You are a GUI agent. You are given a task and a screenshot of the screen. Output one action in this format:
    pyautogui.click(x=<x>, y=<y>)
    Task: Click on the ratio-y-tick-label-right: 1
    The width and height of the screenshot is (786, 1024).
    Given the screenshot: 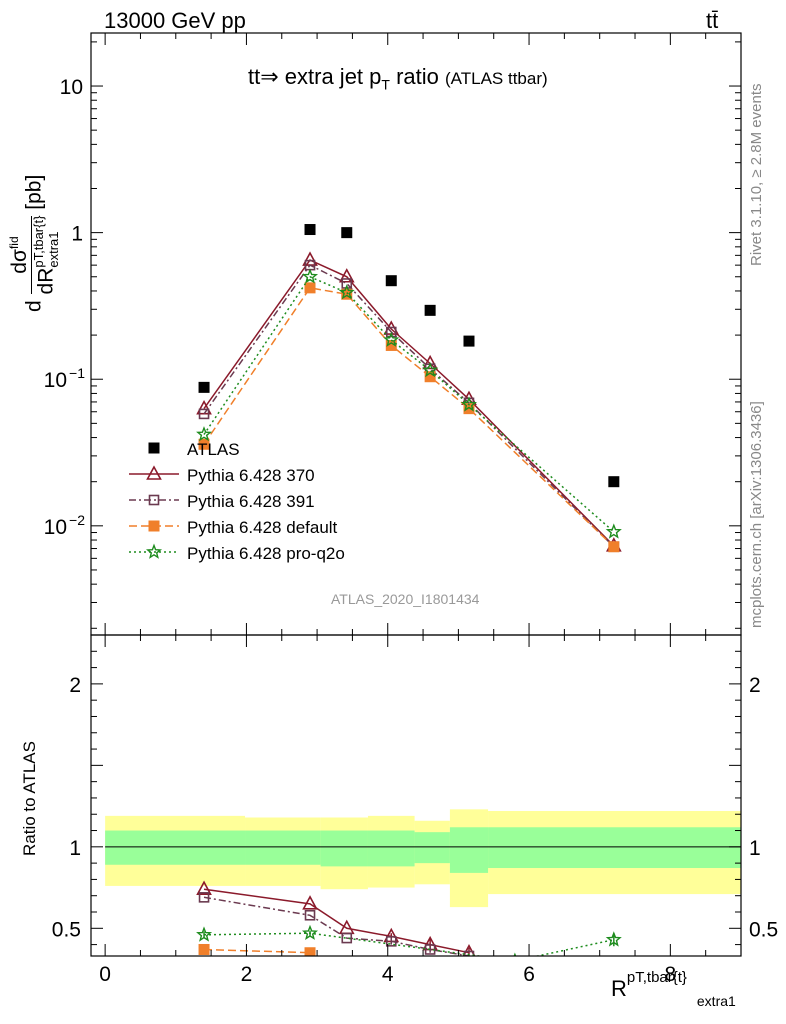 What is the action you would take?
    pyautogui.click(x=755, y=848)
    